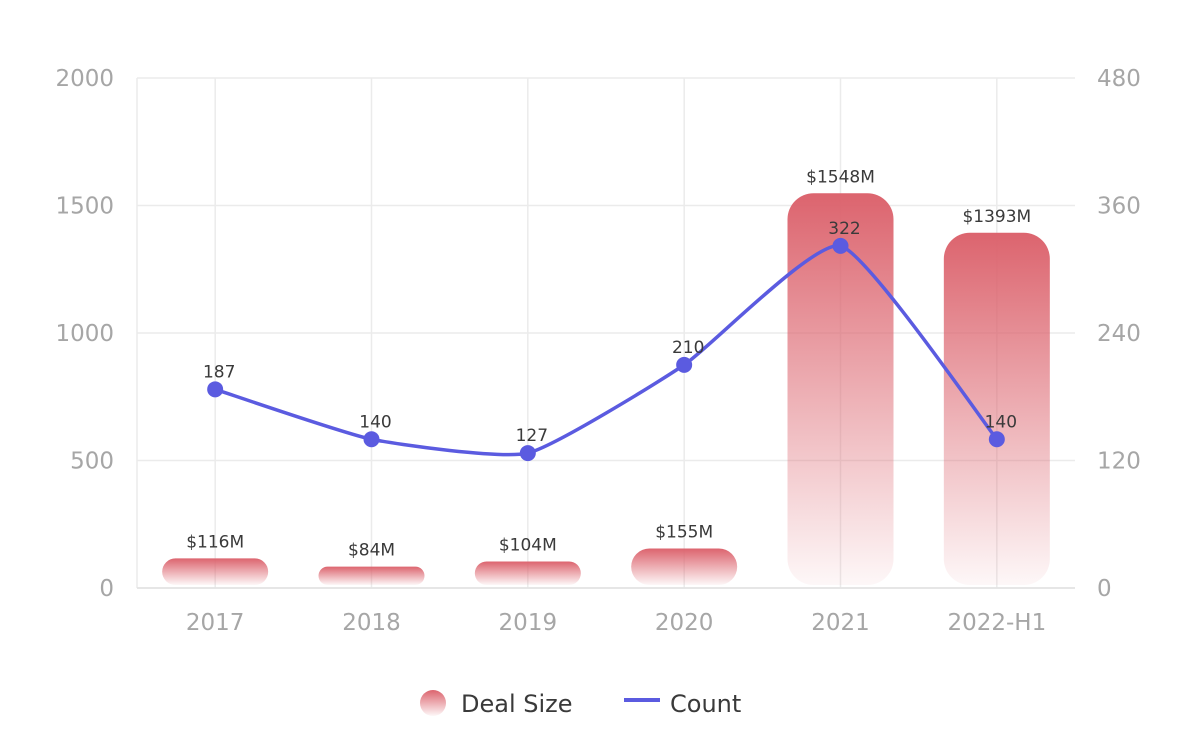  Describe the element at coordinates (215, 542) in the screenshot. I see `bar-value-label: $116M` at that location.